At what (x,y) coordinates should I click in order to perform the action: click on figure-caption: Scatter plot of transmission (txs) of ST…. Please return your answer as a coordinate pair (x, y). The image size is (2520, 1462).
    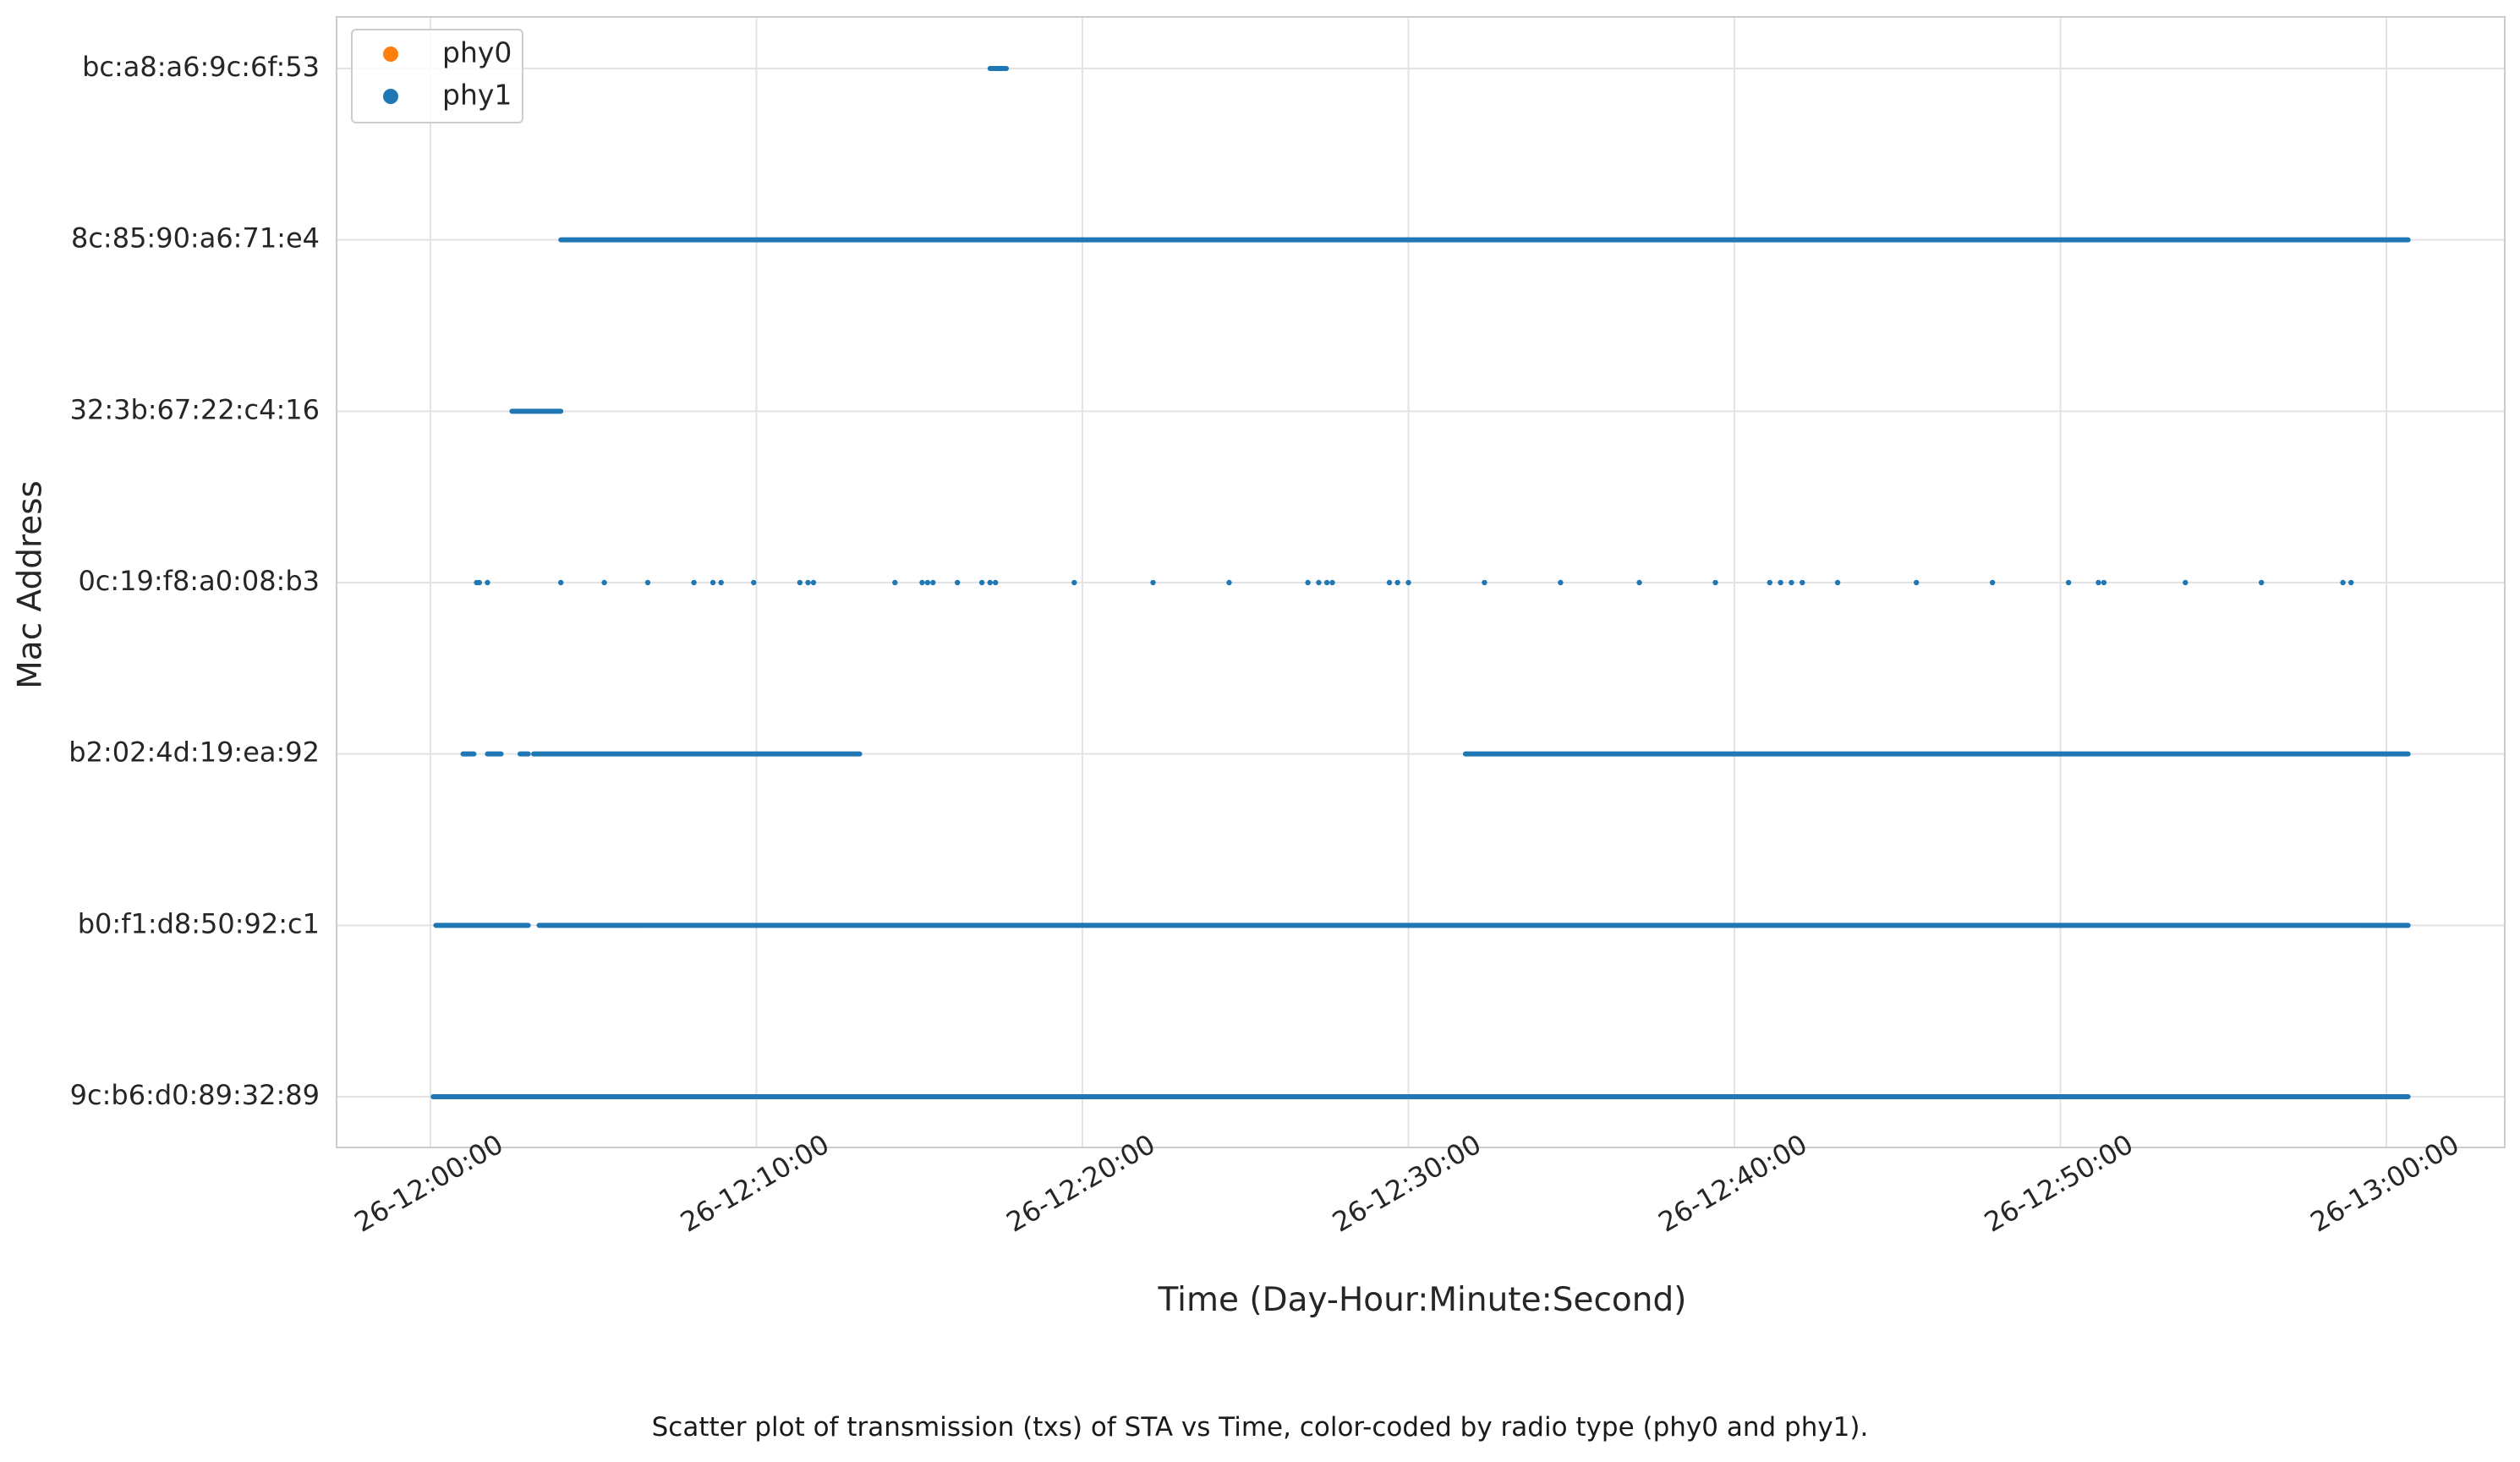
    Looking at the image, I should click on (1260, 1427).